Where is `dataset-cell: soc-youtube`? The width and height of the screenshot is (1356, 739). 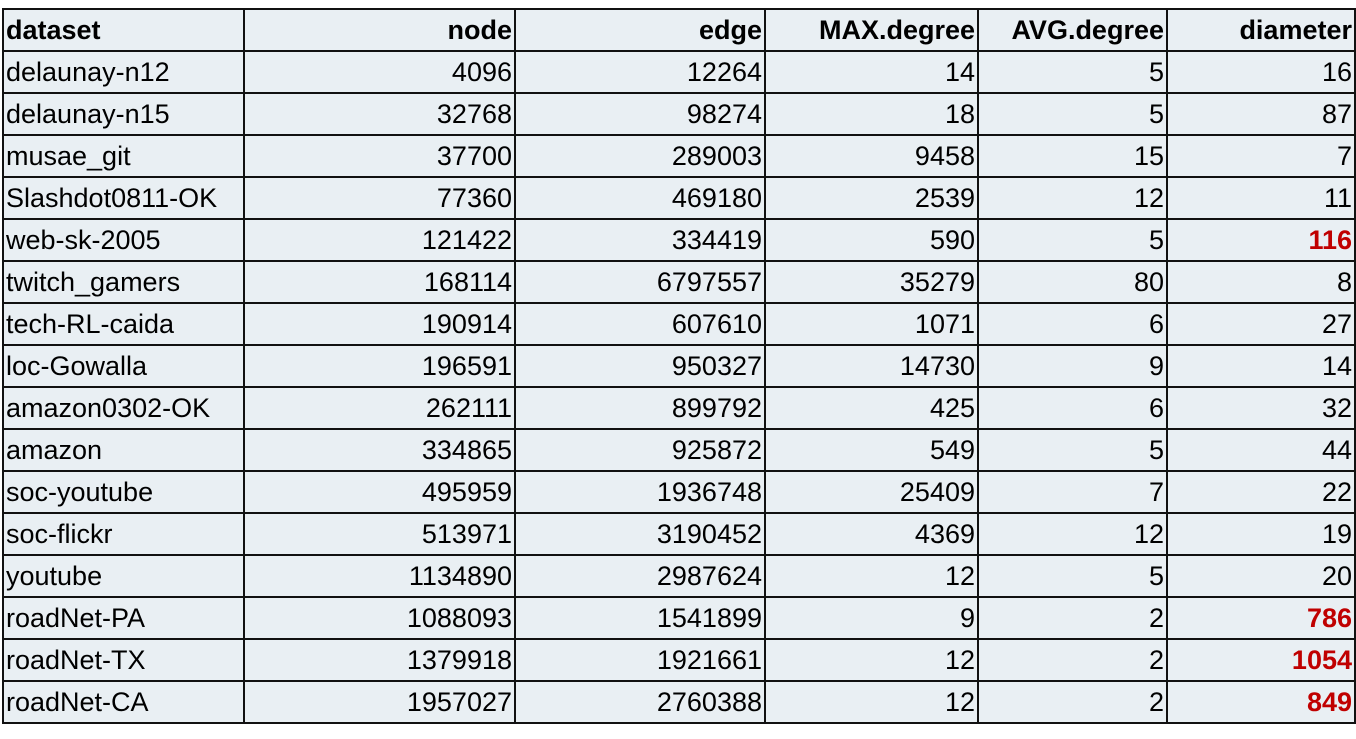 dataset-cell: soc-youtube is located at coordinates (123, 492).